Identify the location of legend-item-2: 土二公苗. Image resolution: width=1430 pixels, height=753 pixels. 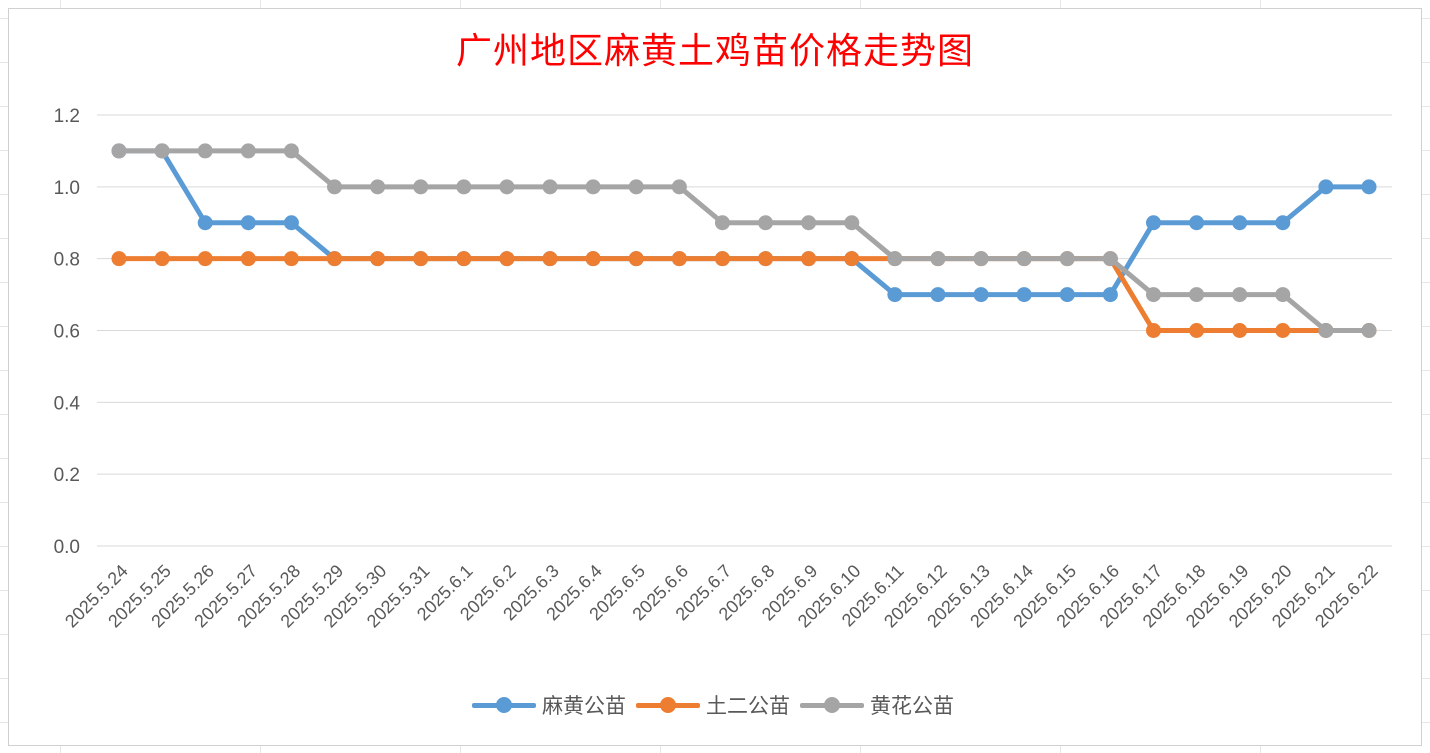
(715, 705).